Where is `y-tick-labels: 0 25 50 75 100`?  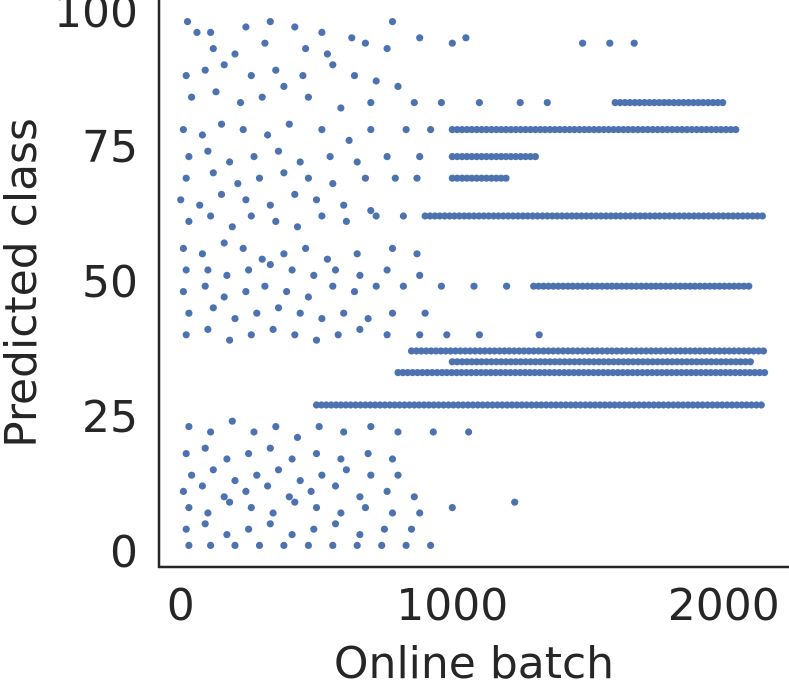
y-tick-labels: 0 25 50 75 100 is located at coordinates (96, 289).